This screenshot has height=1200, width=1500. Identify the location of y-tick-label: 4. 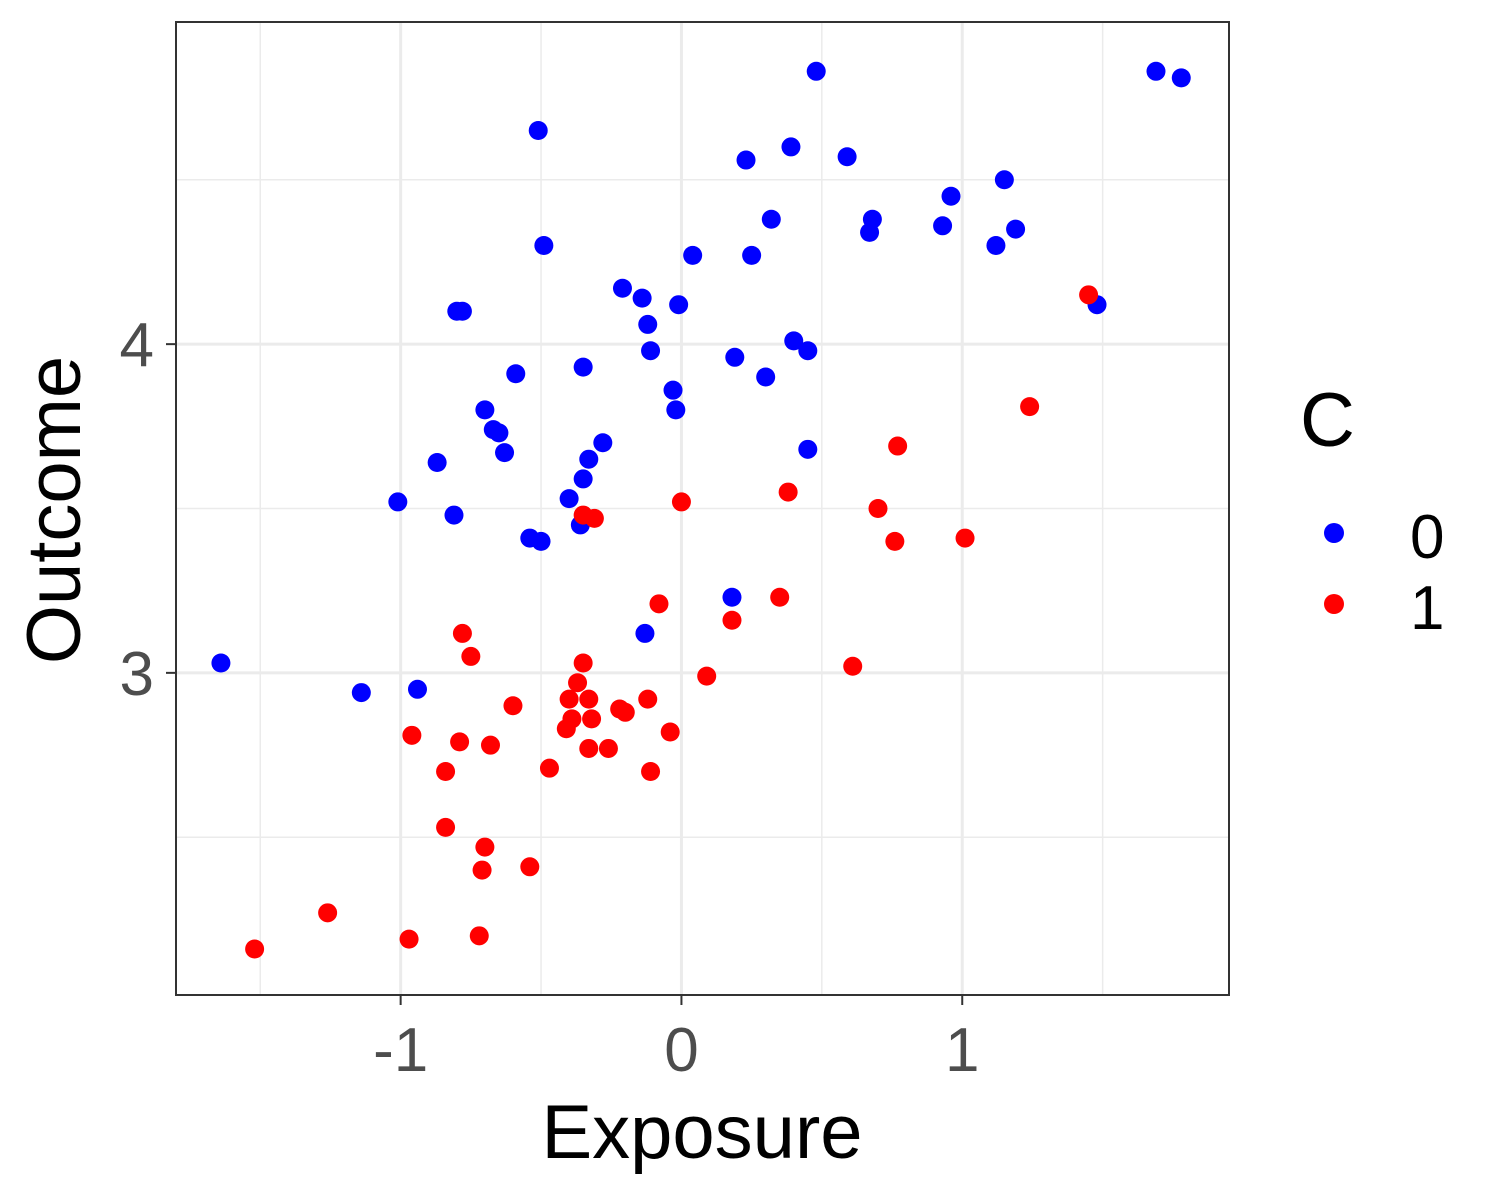
(137, 345).